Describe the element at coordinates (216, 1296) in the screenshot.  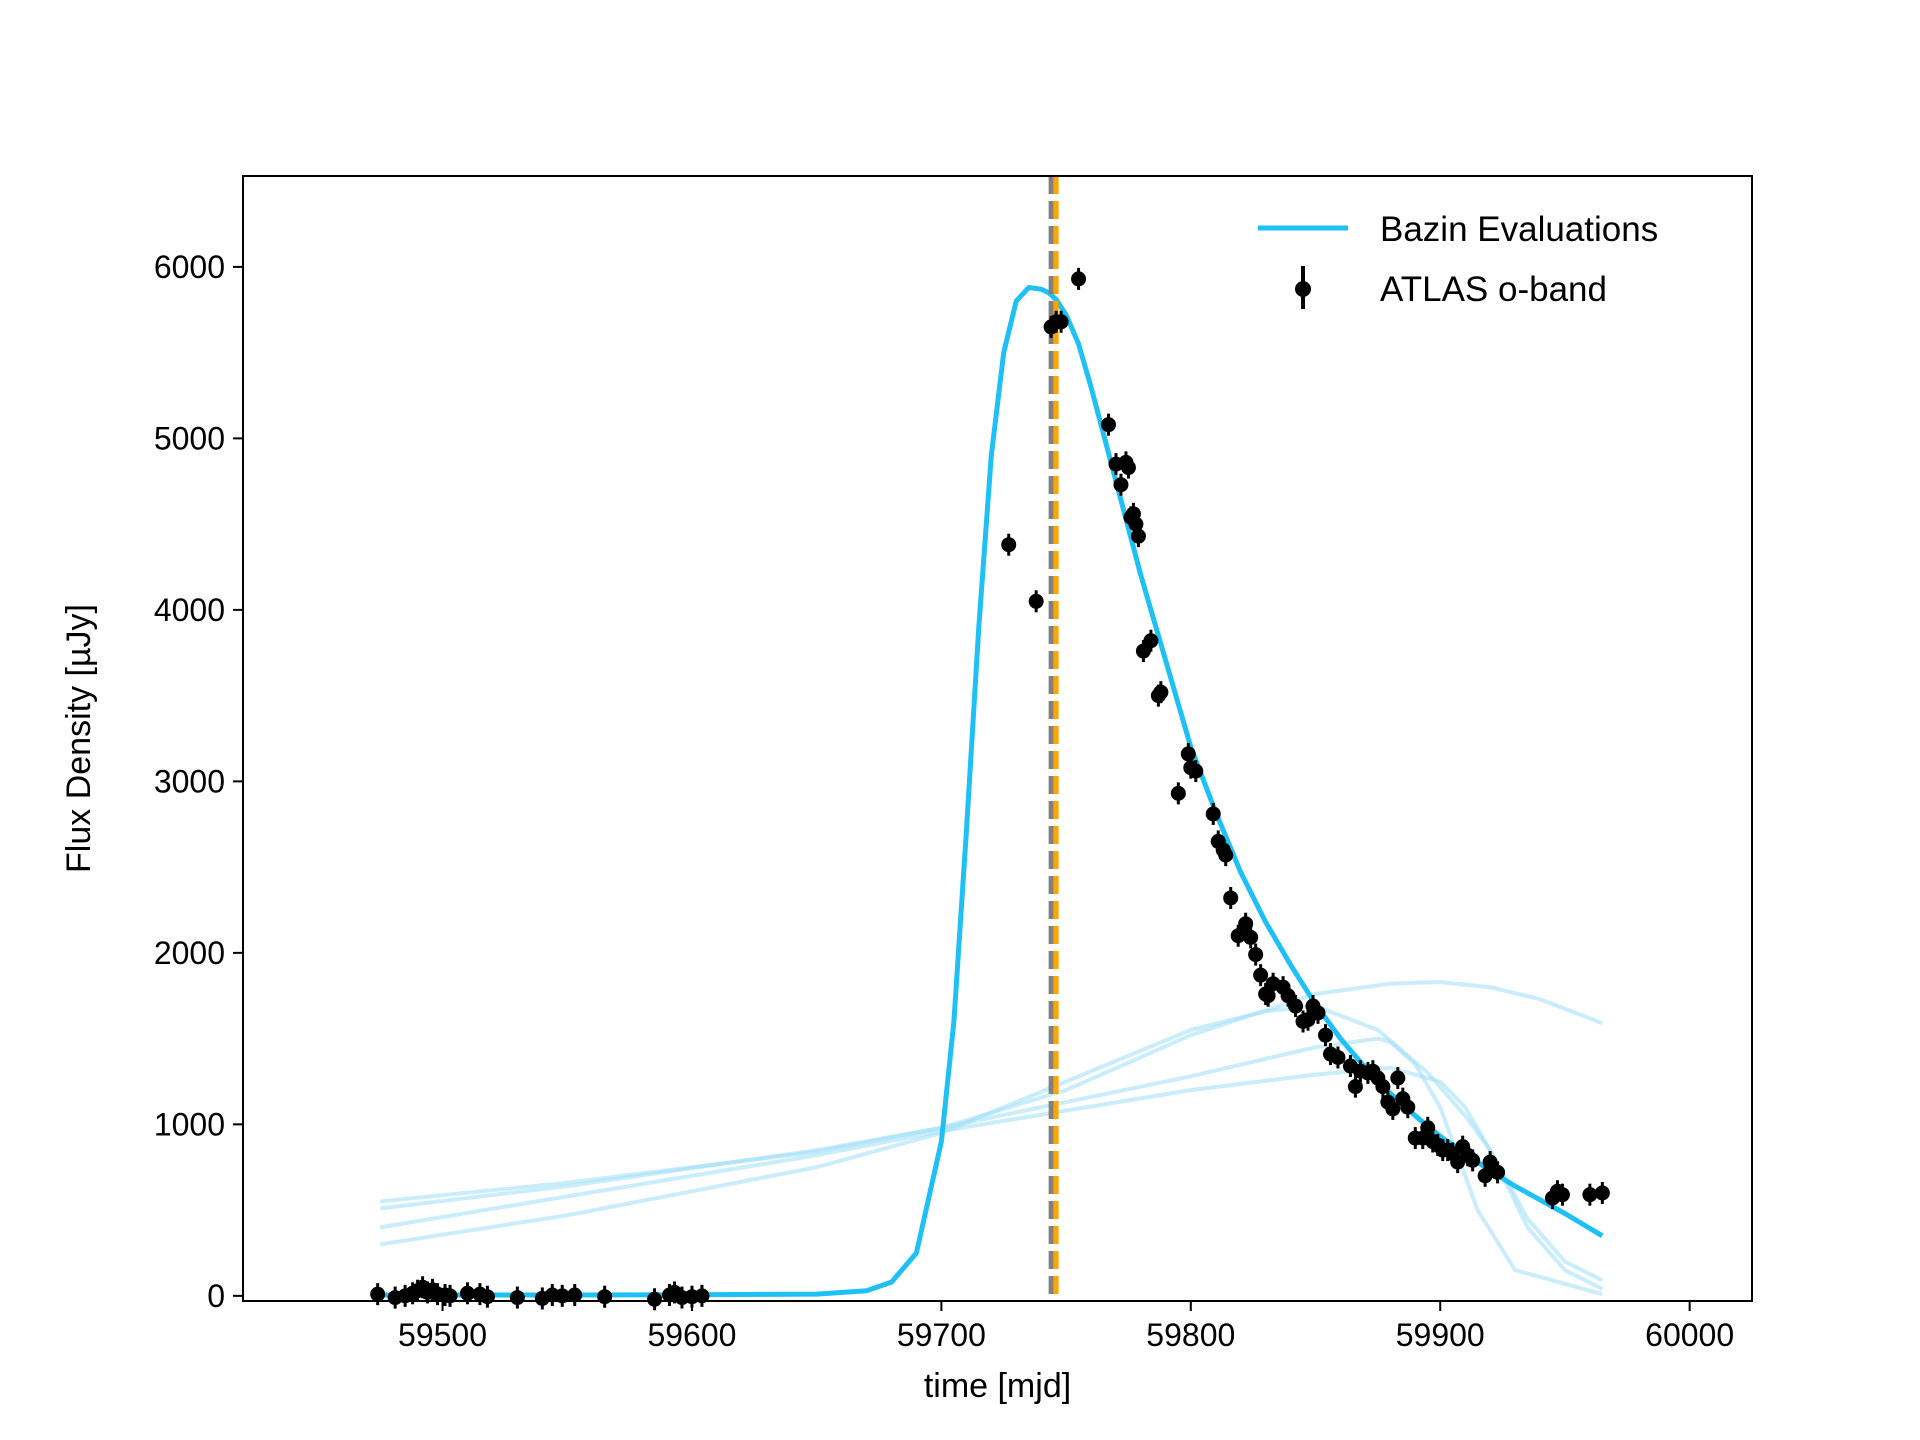
I see `y-tick-label: 0` at that location.